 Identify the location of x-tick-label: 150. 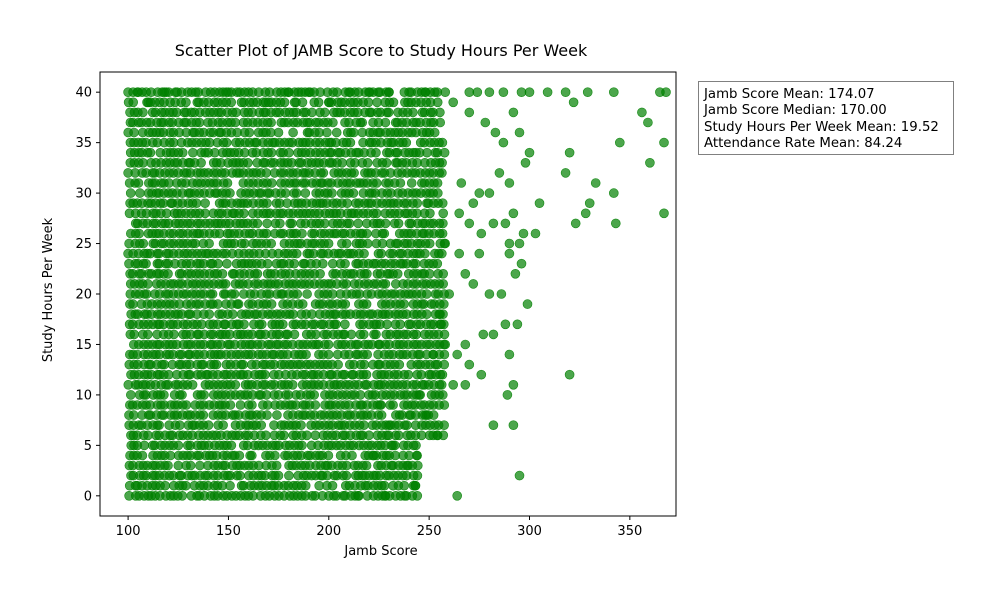
(228, 531).